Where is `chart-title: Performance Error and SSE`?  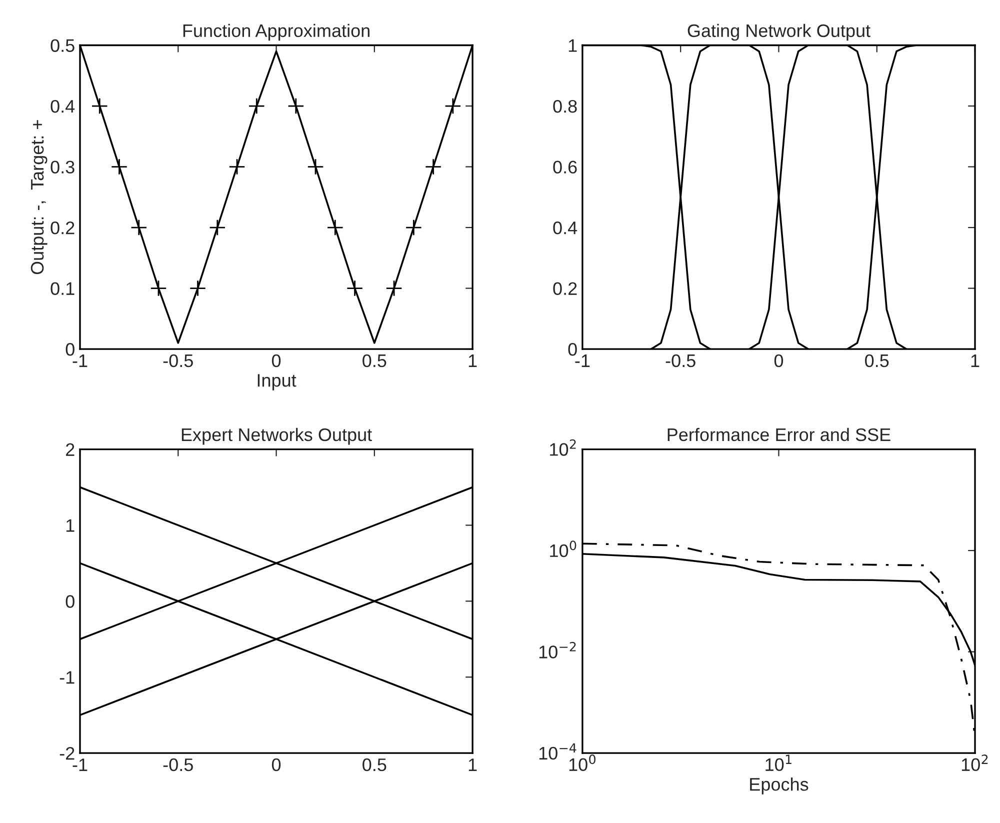 chart-title: Performance Error and SSE is located at coordinates (779, 435).